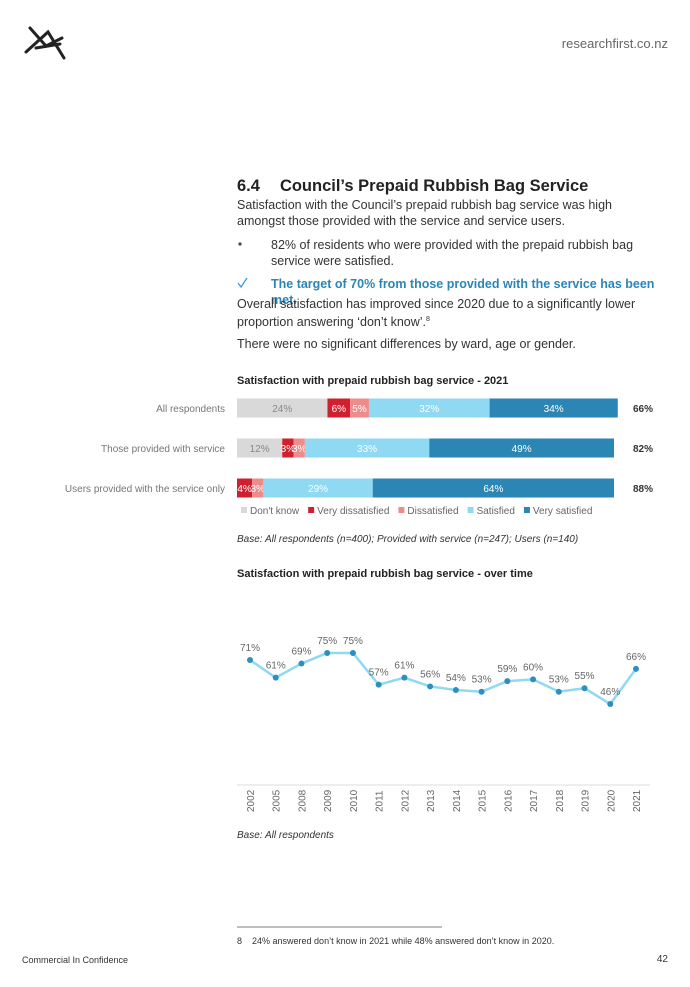 Image resolution: width=690 pixels, height=987 pixels. Describe the element at coordinates (251, 800) in the screenshot. I see `x-tick-label: 2002` at that location.